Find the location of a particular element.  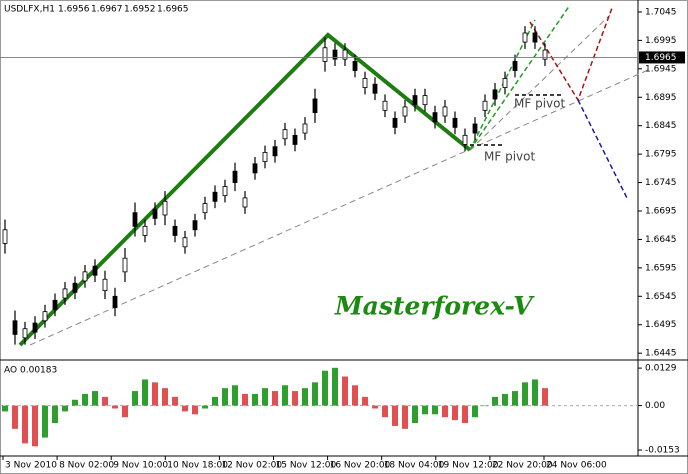

x-tick-label: 8 Nov 02:00 is located at coordinates (86, 466).